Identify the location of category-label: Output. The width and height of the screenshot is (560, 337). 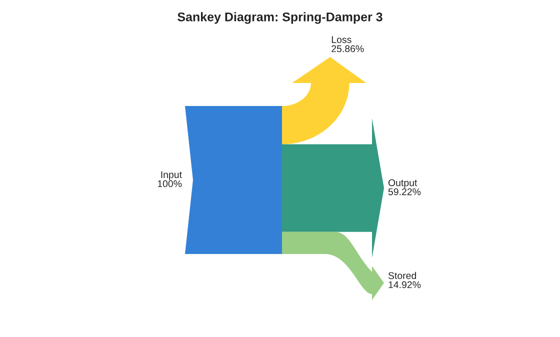
(403, 183).